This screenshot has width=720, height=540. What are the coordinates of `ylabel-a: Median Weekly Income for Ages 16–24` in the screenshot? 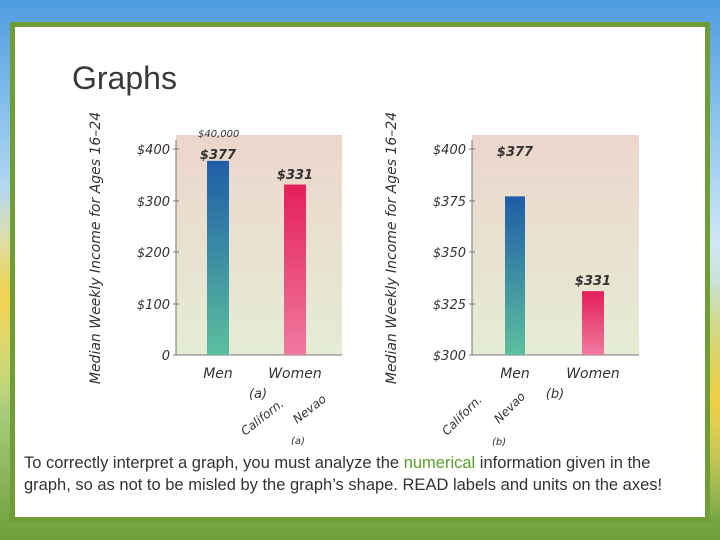 It's located at (96, 248).